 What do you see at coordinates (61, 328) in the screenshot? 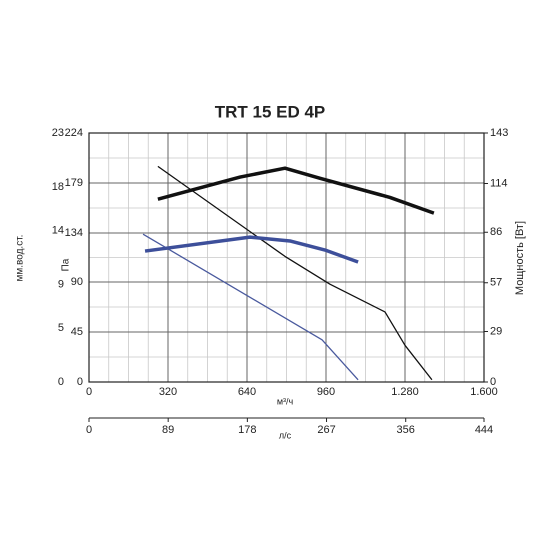
I see `y3-tick-label: 5` at bounding box center [61, 328].